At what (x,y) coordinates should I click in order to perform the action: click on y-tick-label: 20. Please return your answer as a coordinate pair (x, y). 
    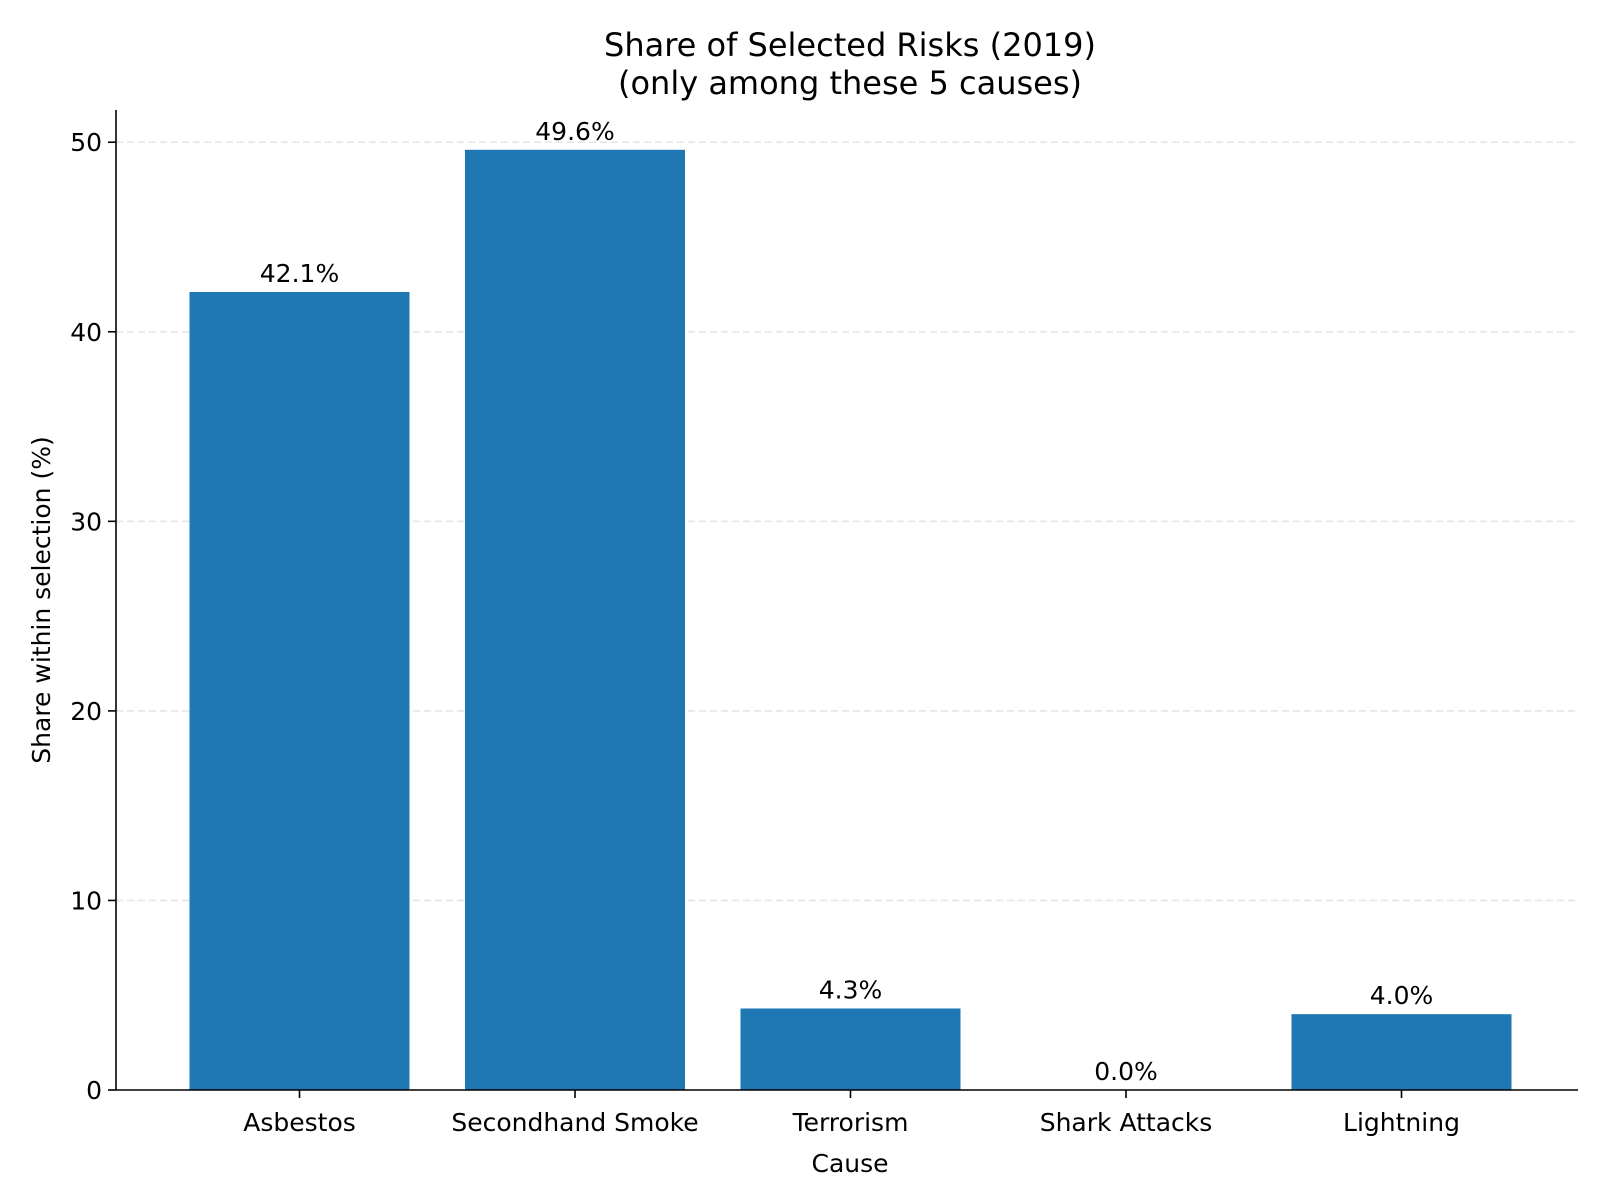
    Looking at the image, I should click on (86, 711).